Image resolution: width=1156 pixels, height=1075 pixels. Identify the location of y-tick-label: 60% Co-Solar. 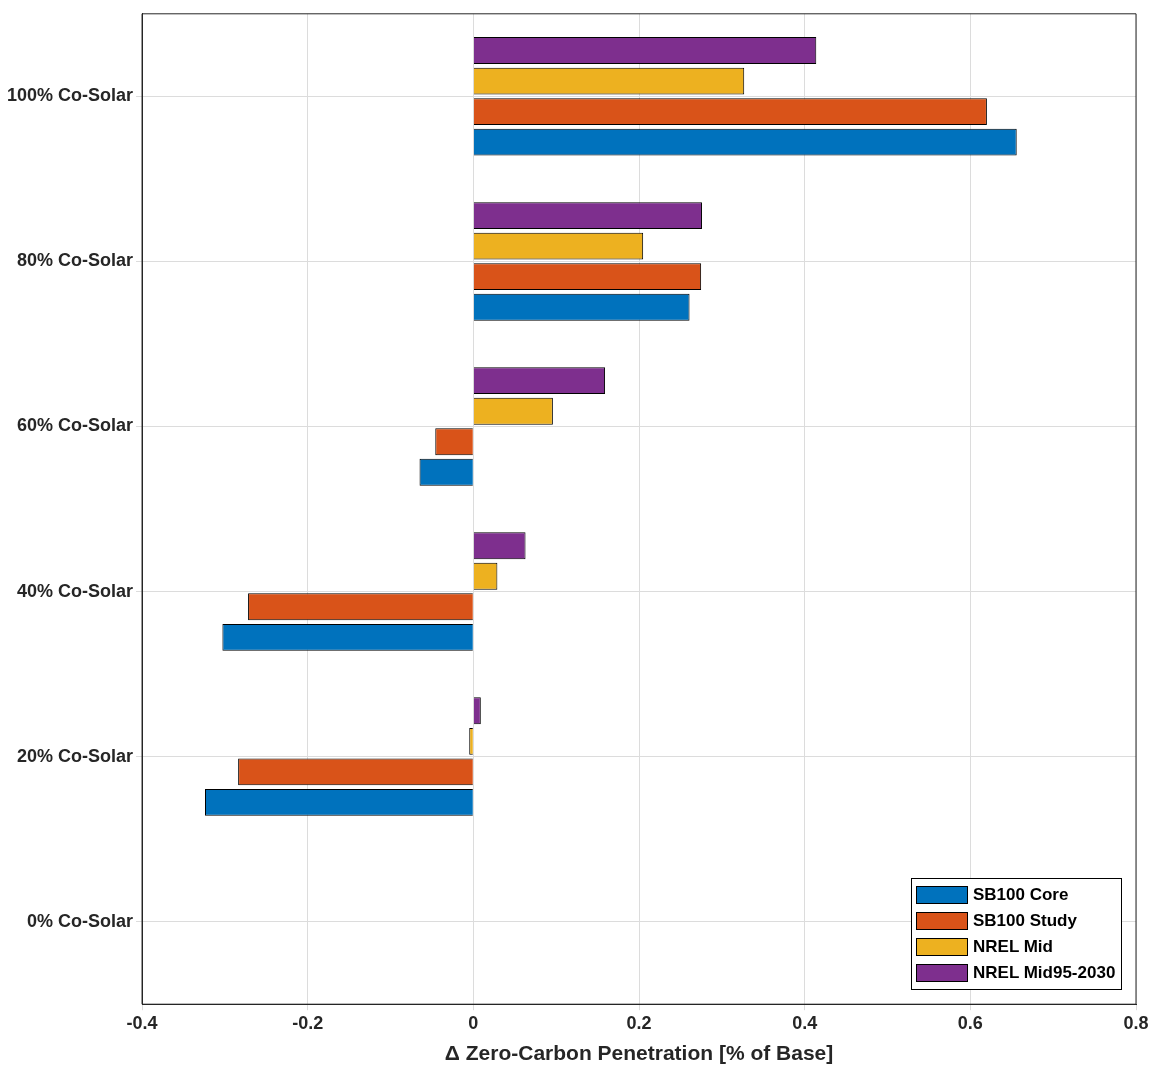
(75, 425).